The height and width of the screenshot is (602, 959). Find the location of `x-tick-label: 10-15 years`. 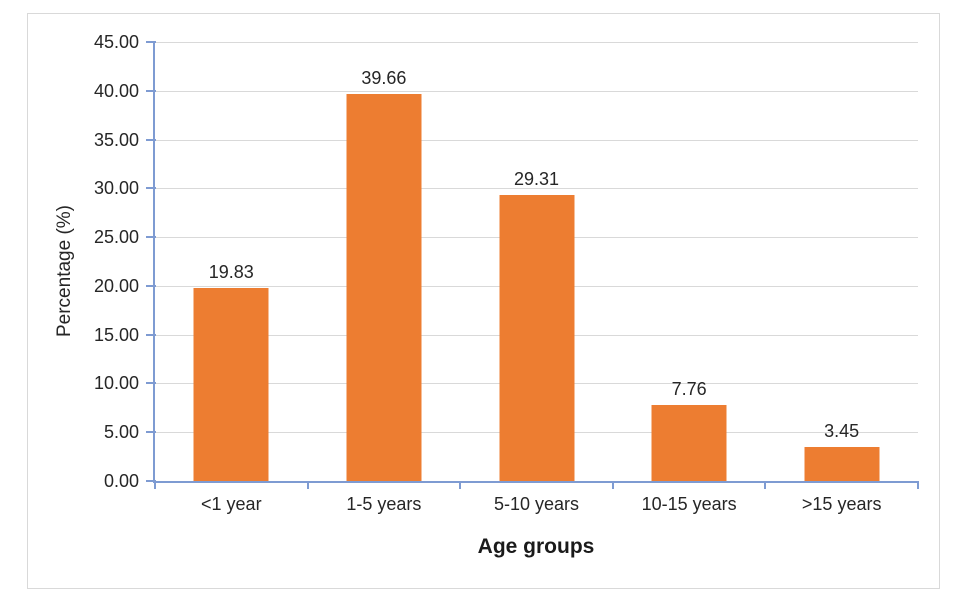

x-tick-label: 10-15 years is located at coordinates (689, 504).